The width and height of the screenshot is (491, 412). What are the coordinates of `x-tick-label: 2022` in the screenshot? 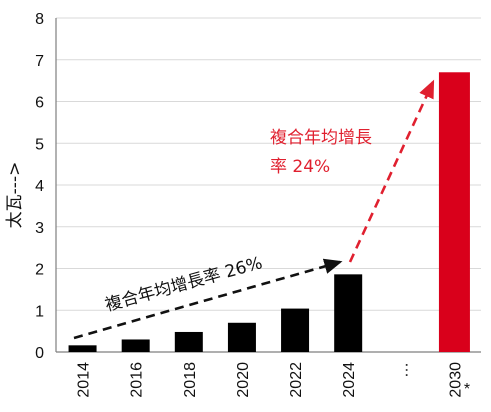 It's located at (296, 380).